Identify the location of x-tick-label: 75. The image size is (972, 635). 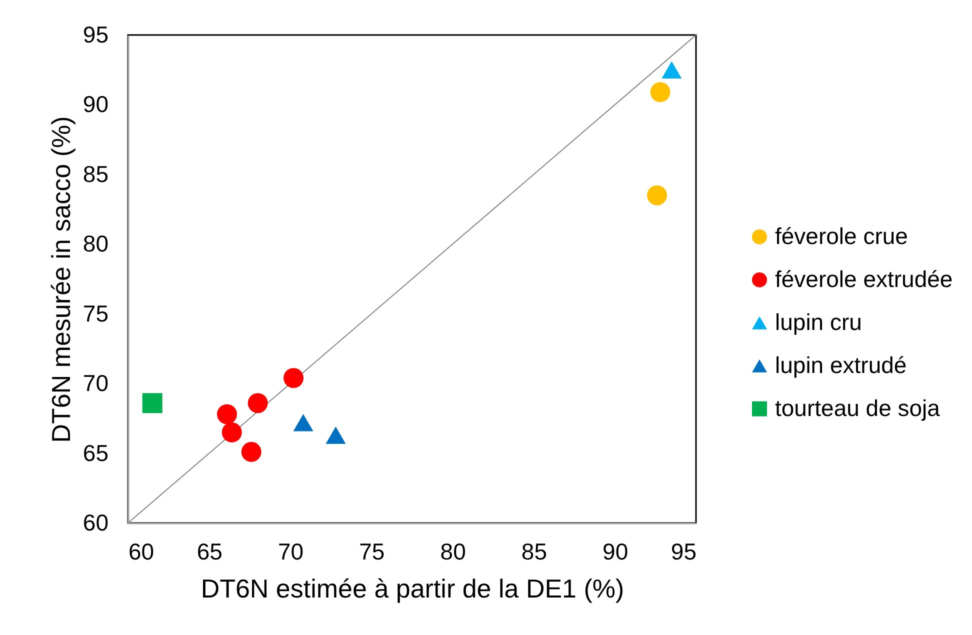
(372, 551).